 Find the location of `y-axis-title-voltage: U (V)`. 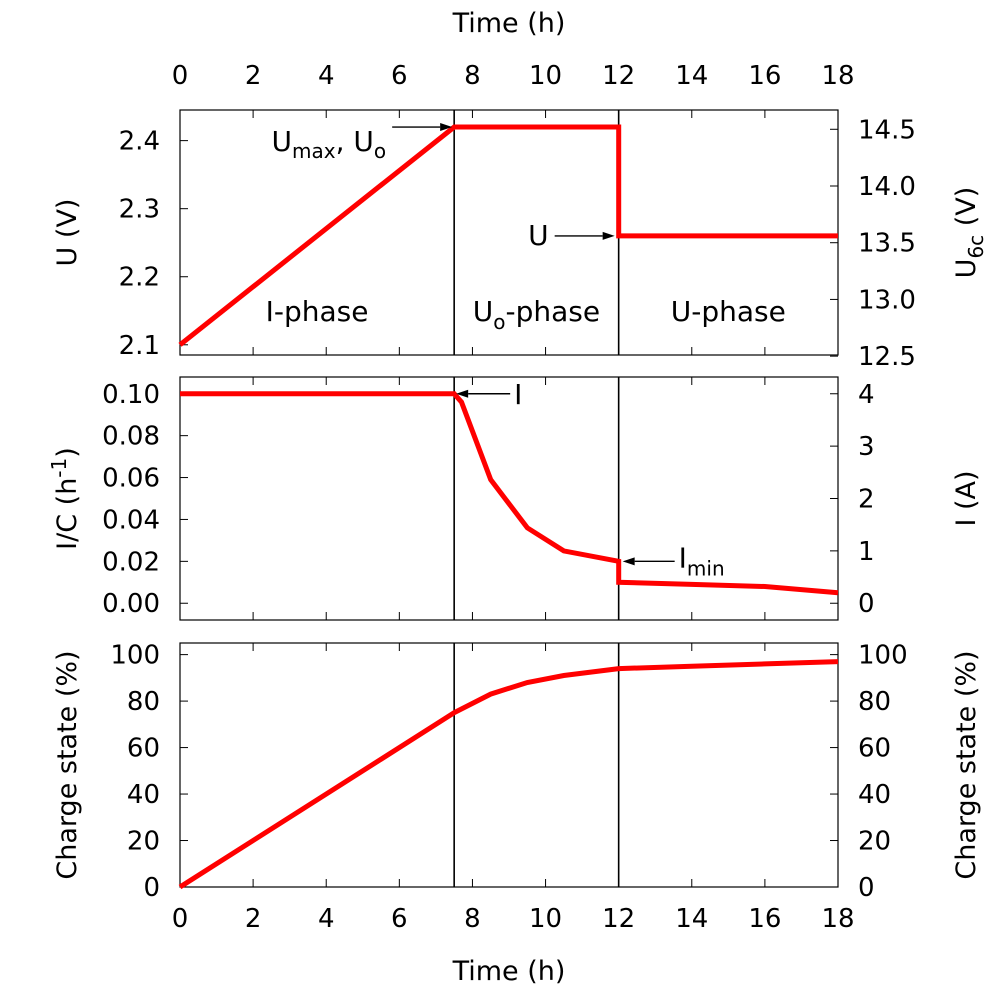

y-axis-title-voltage: U (V) is located at coordinates (67, 233).